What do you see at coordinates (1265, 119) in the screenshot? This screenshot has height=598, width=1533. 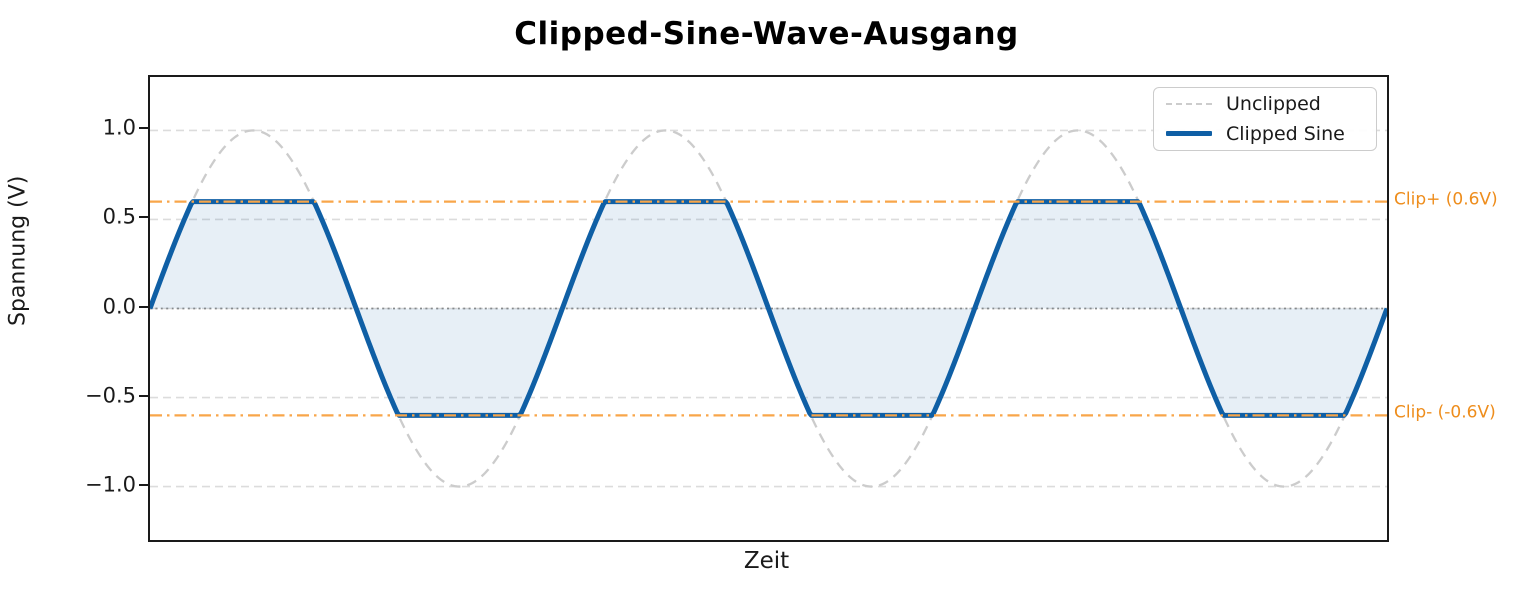 I see `legend: Unclipped Clipped Sine` at bounding box center [1265, 119].